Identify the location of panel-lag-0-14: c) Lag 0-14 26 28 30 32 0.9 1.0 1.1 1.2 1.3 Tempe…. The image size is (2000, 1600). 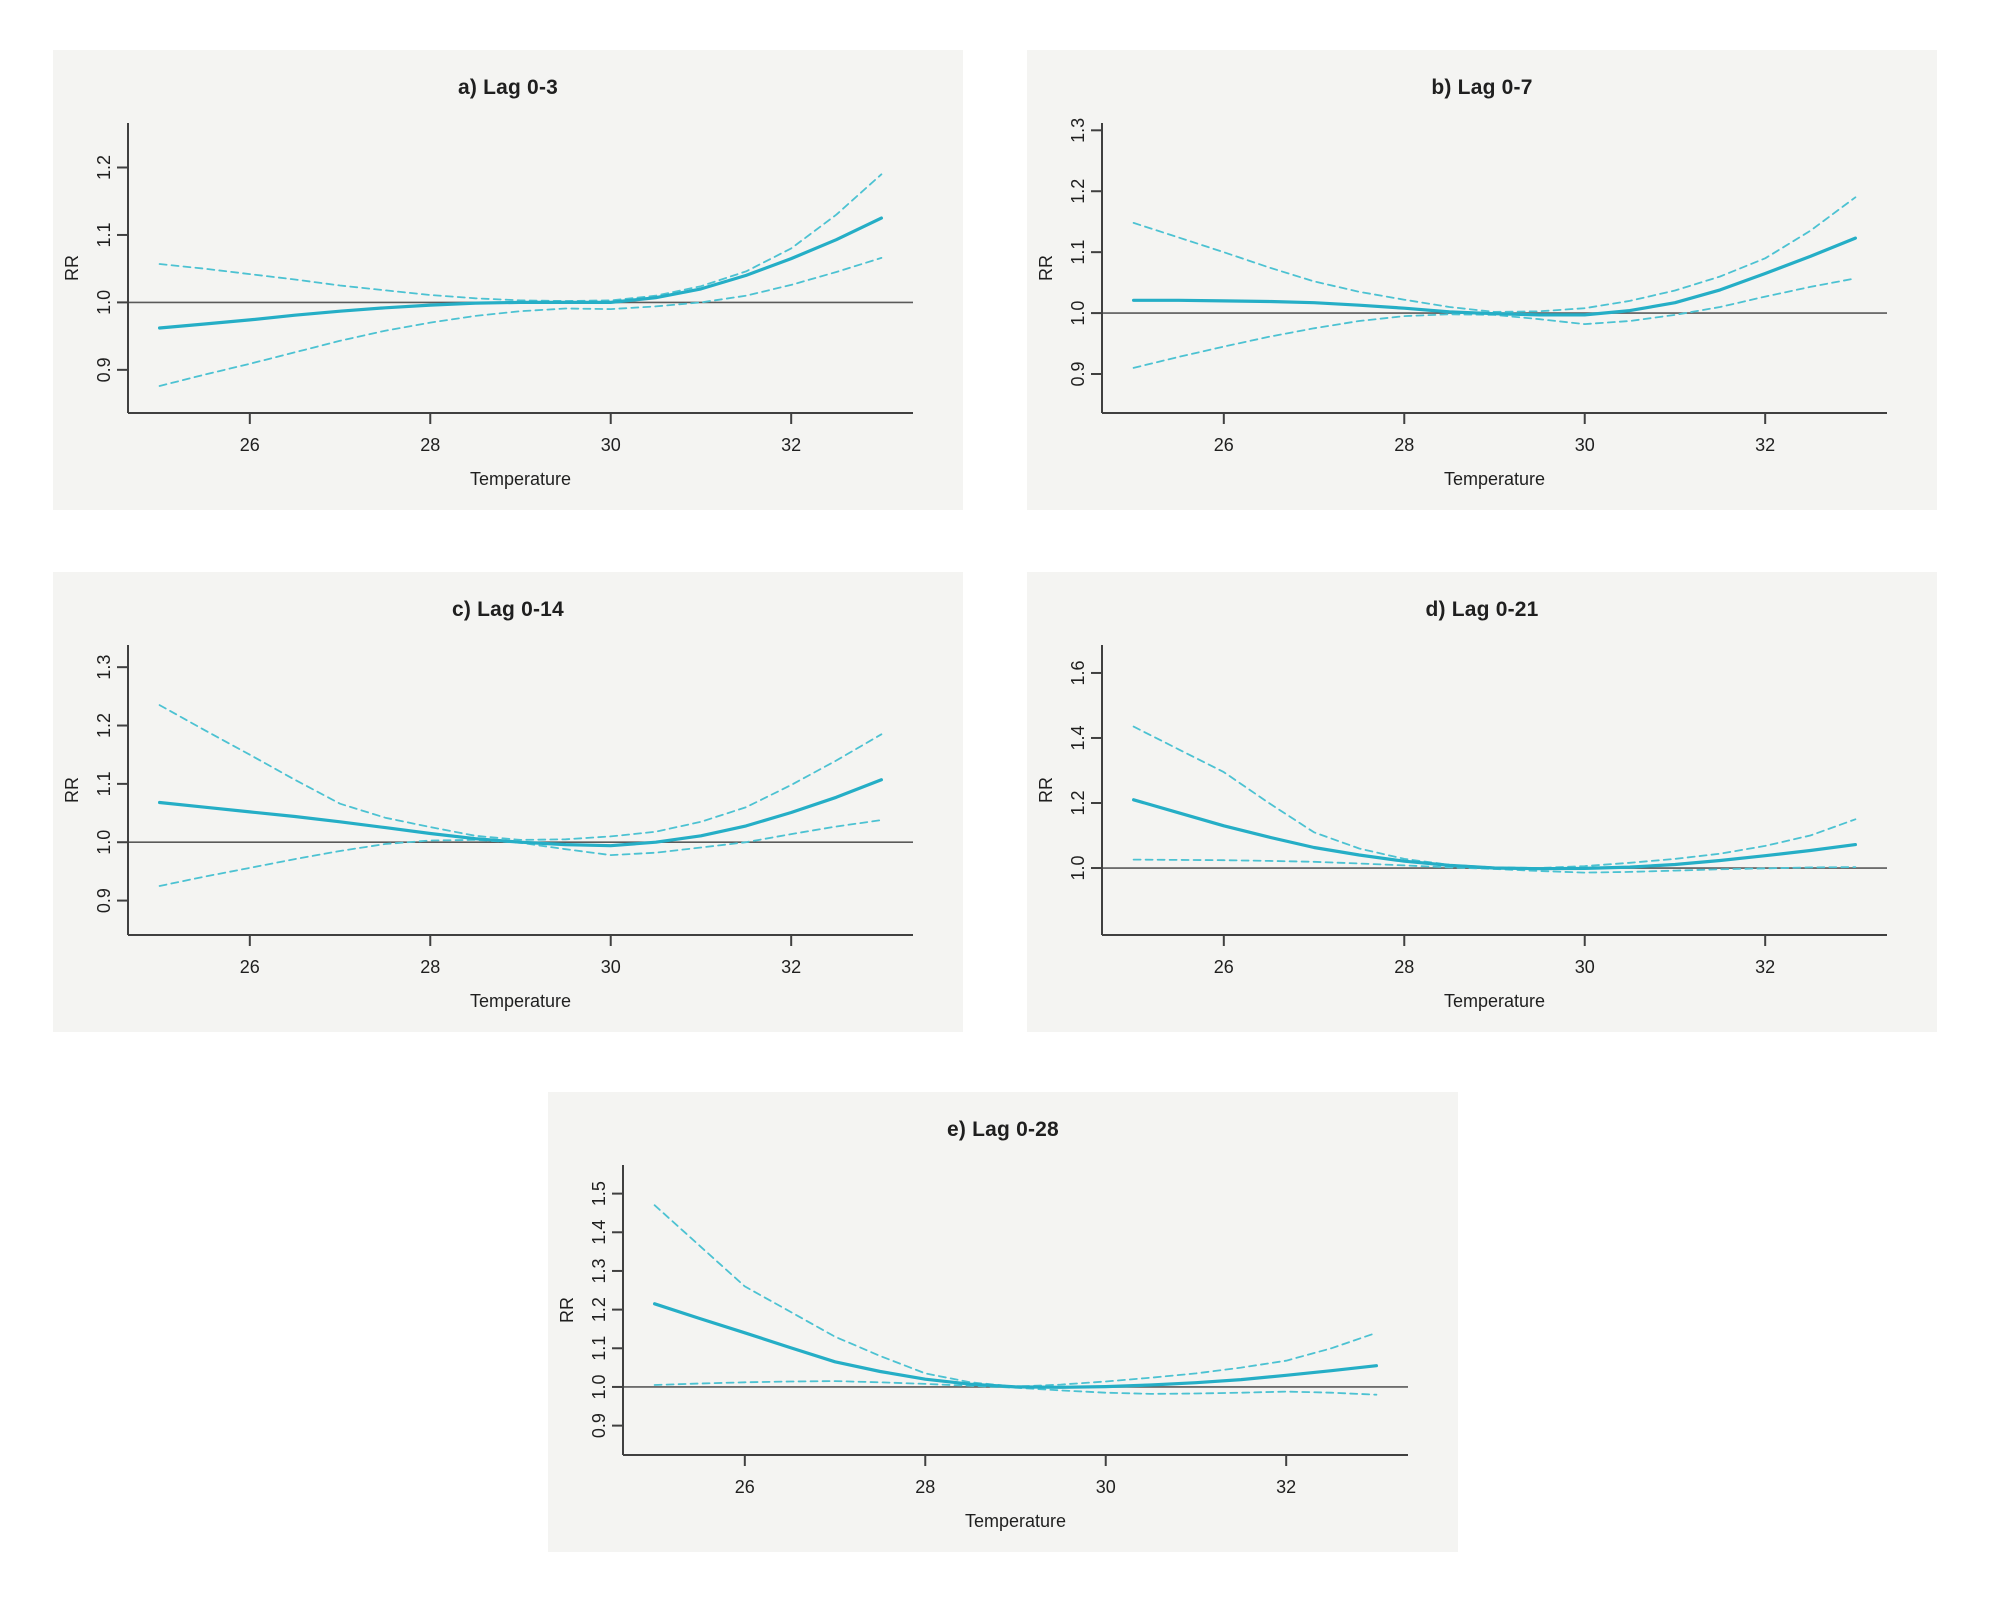
(508, 802).